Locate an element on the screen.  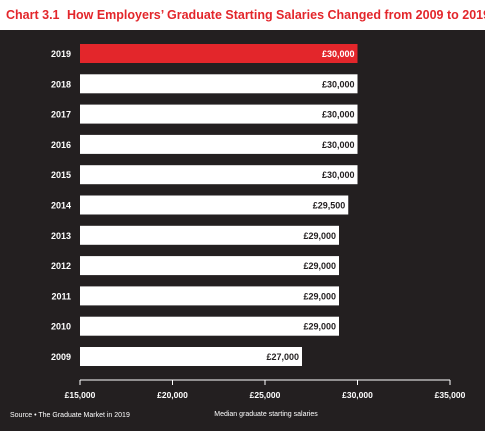
category-label: 2011 is located at coordinates (61, 296).